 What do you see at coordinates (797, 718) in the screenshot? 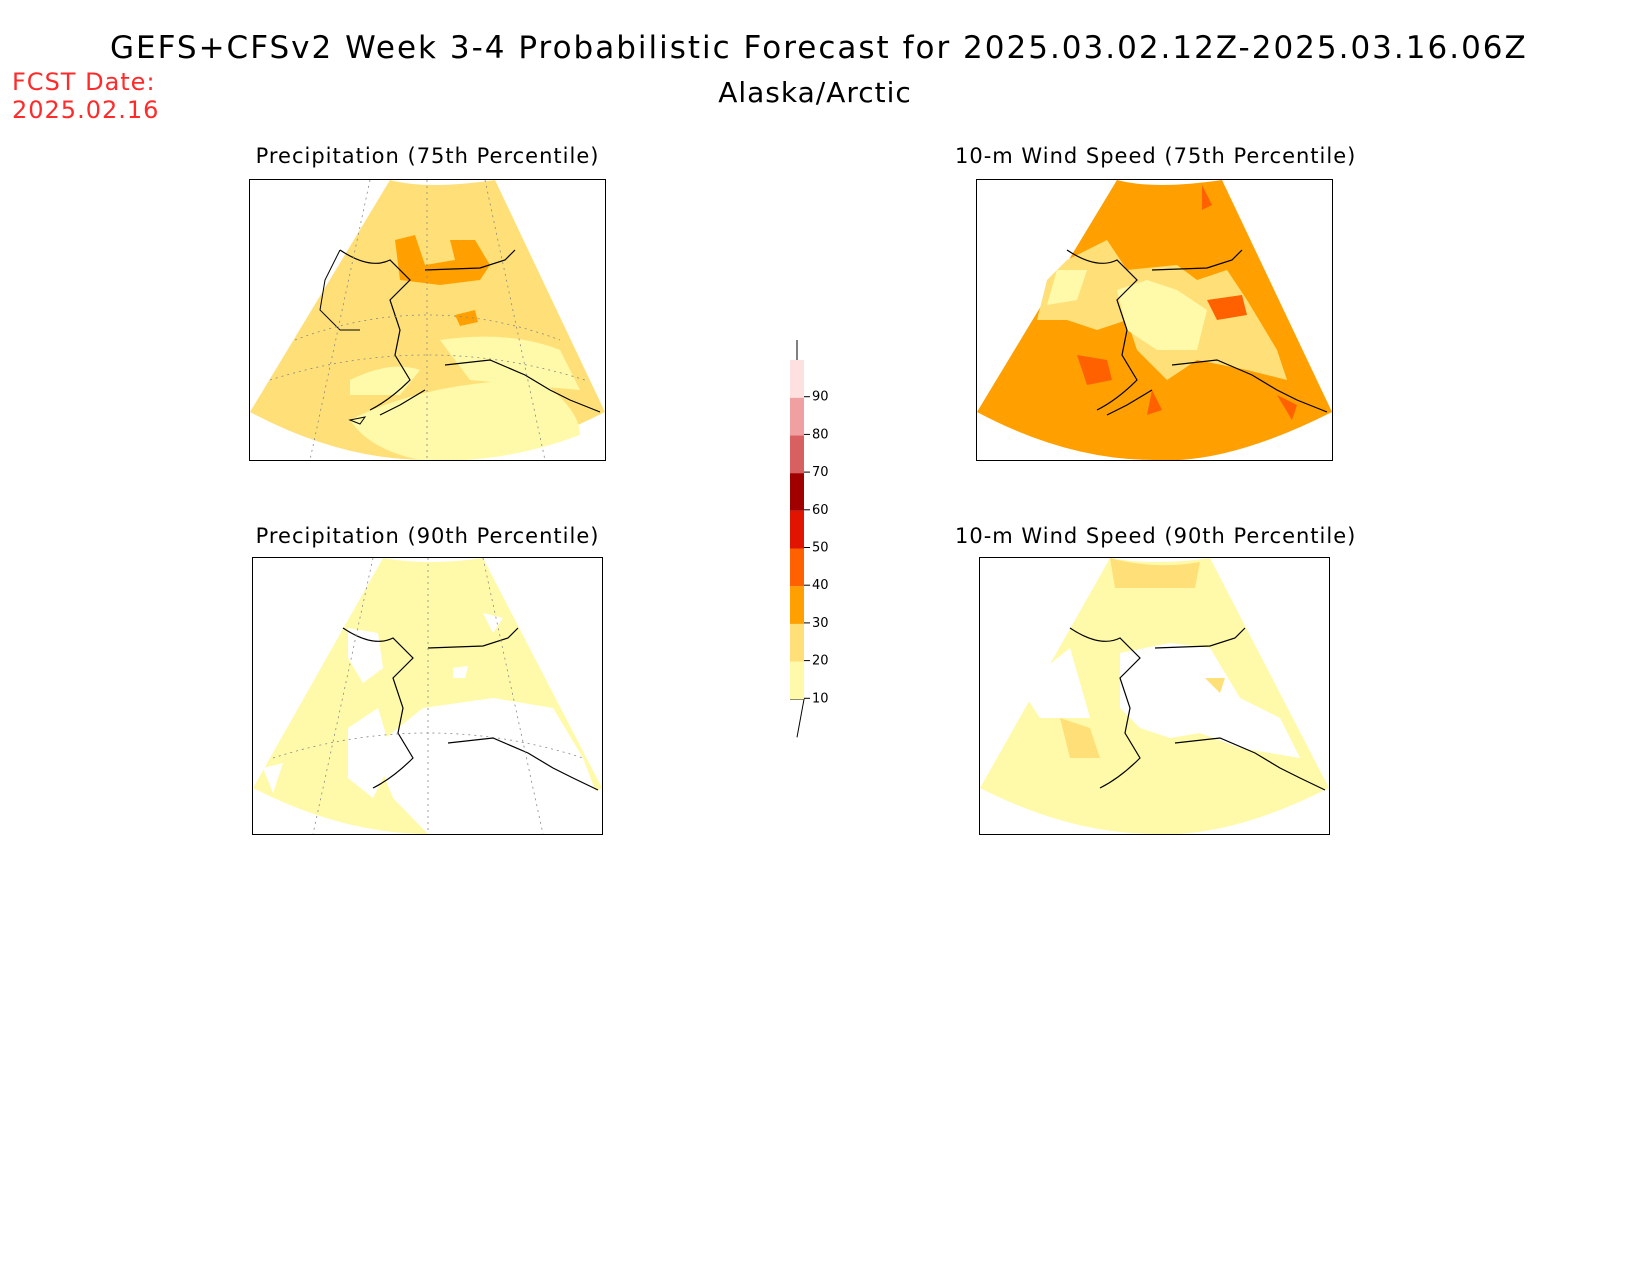
I see `colorbar-bottom-arrow` at bounding box center [797, 718].